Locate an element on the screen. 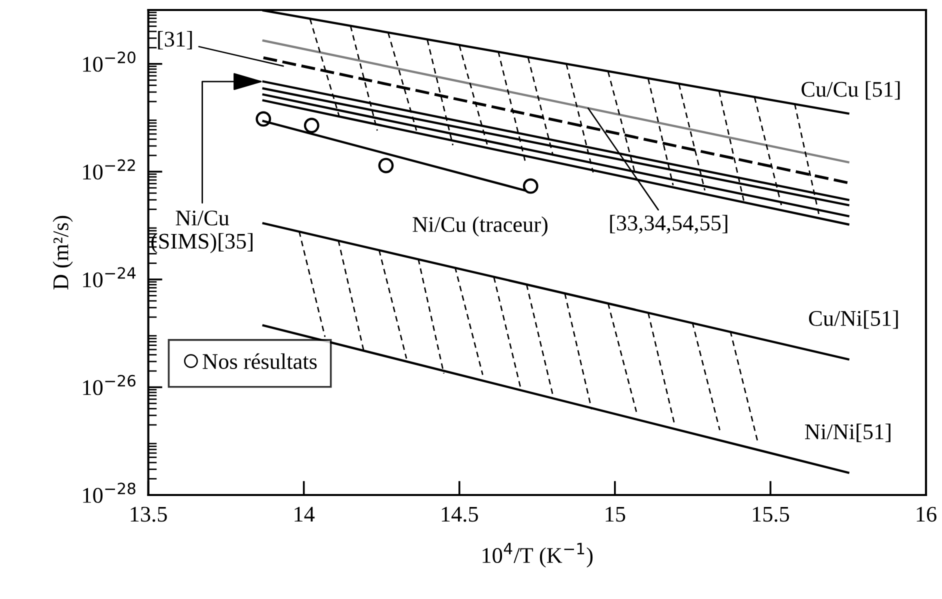  annotation: Ni/Ni[51] is located at coordinates (847, 433).